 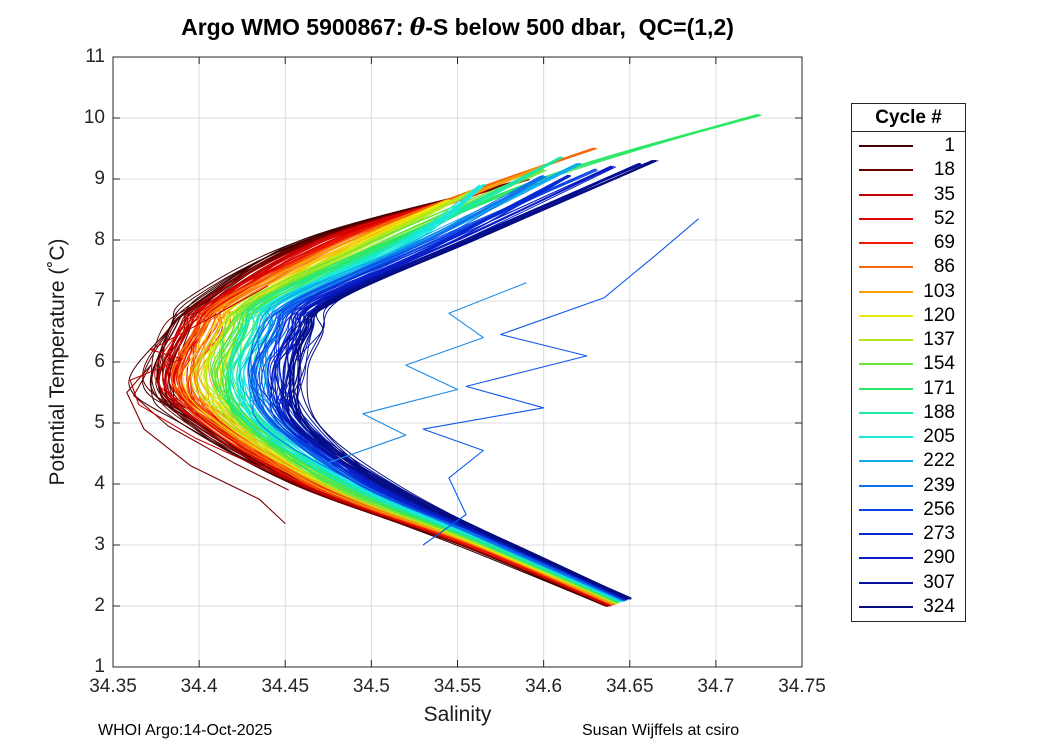 I want to click on legend-entry-label: 86, so click(x=944, y=267).